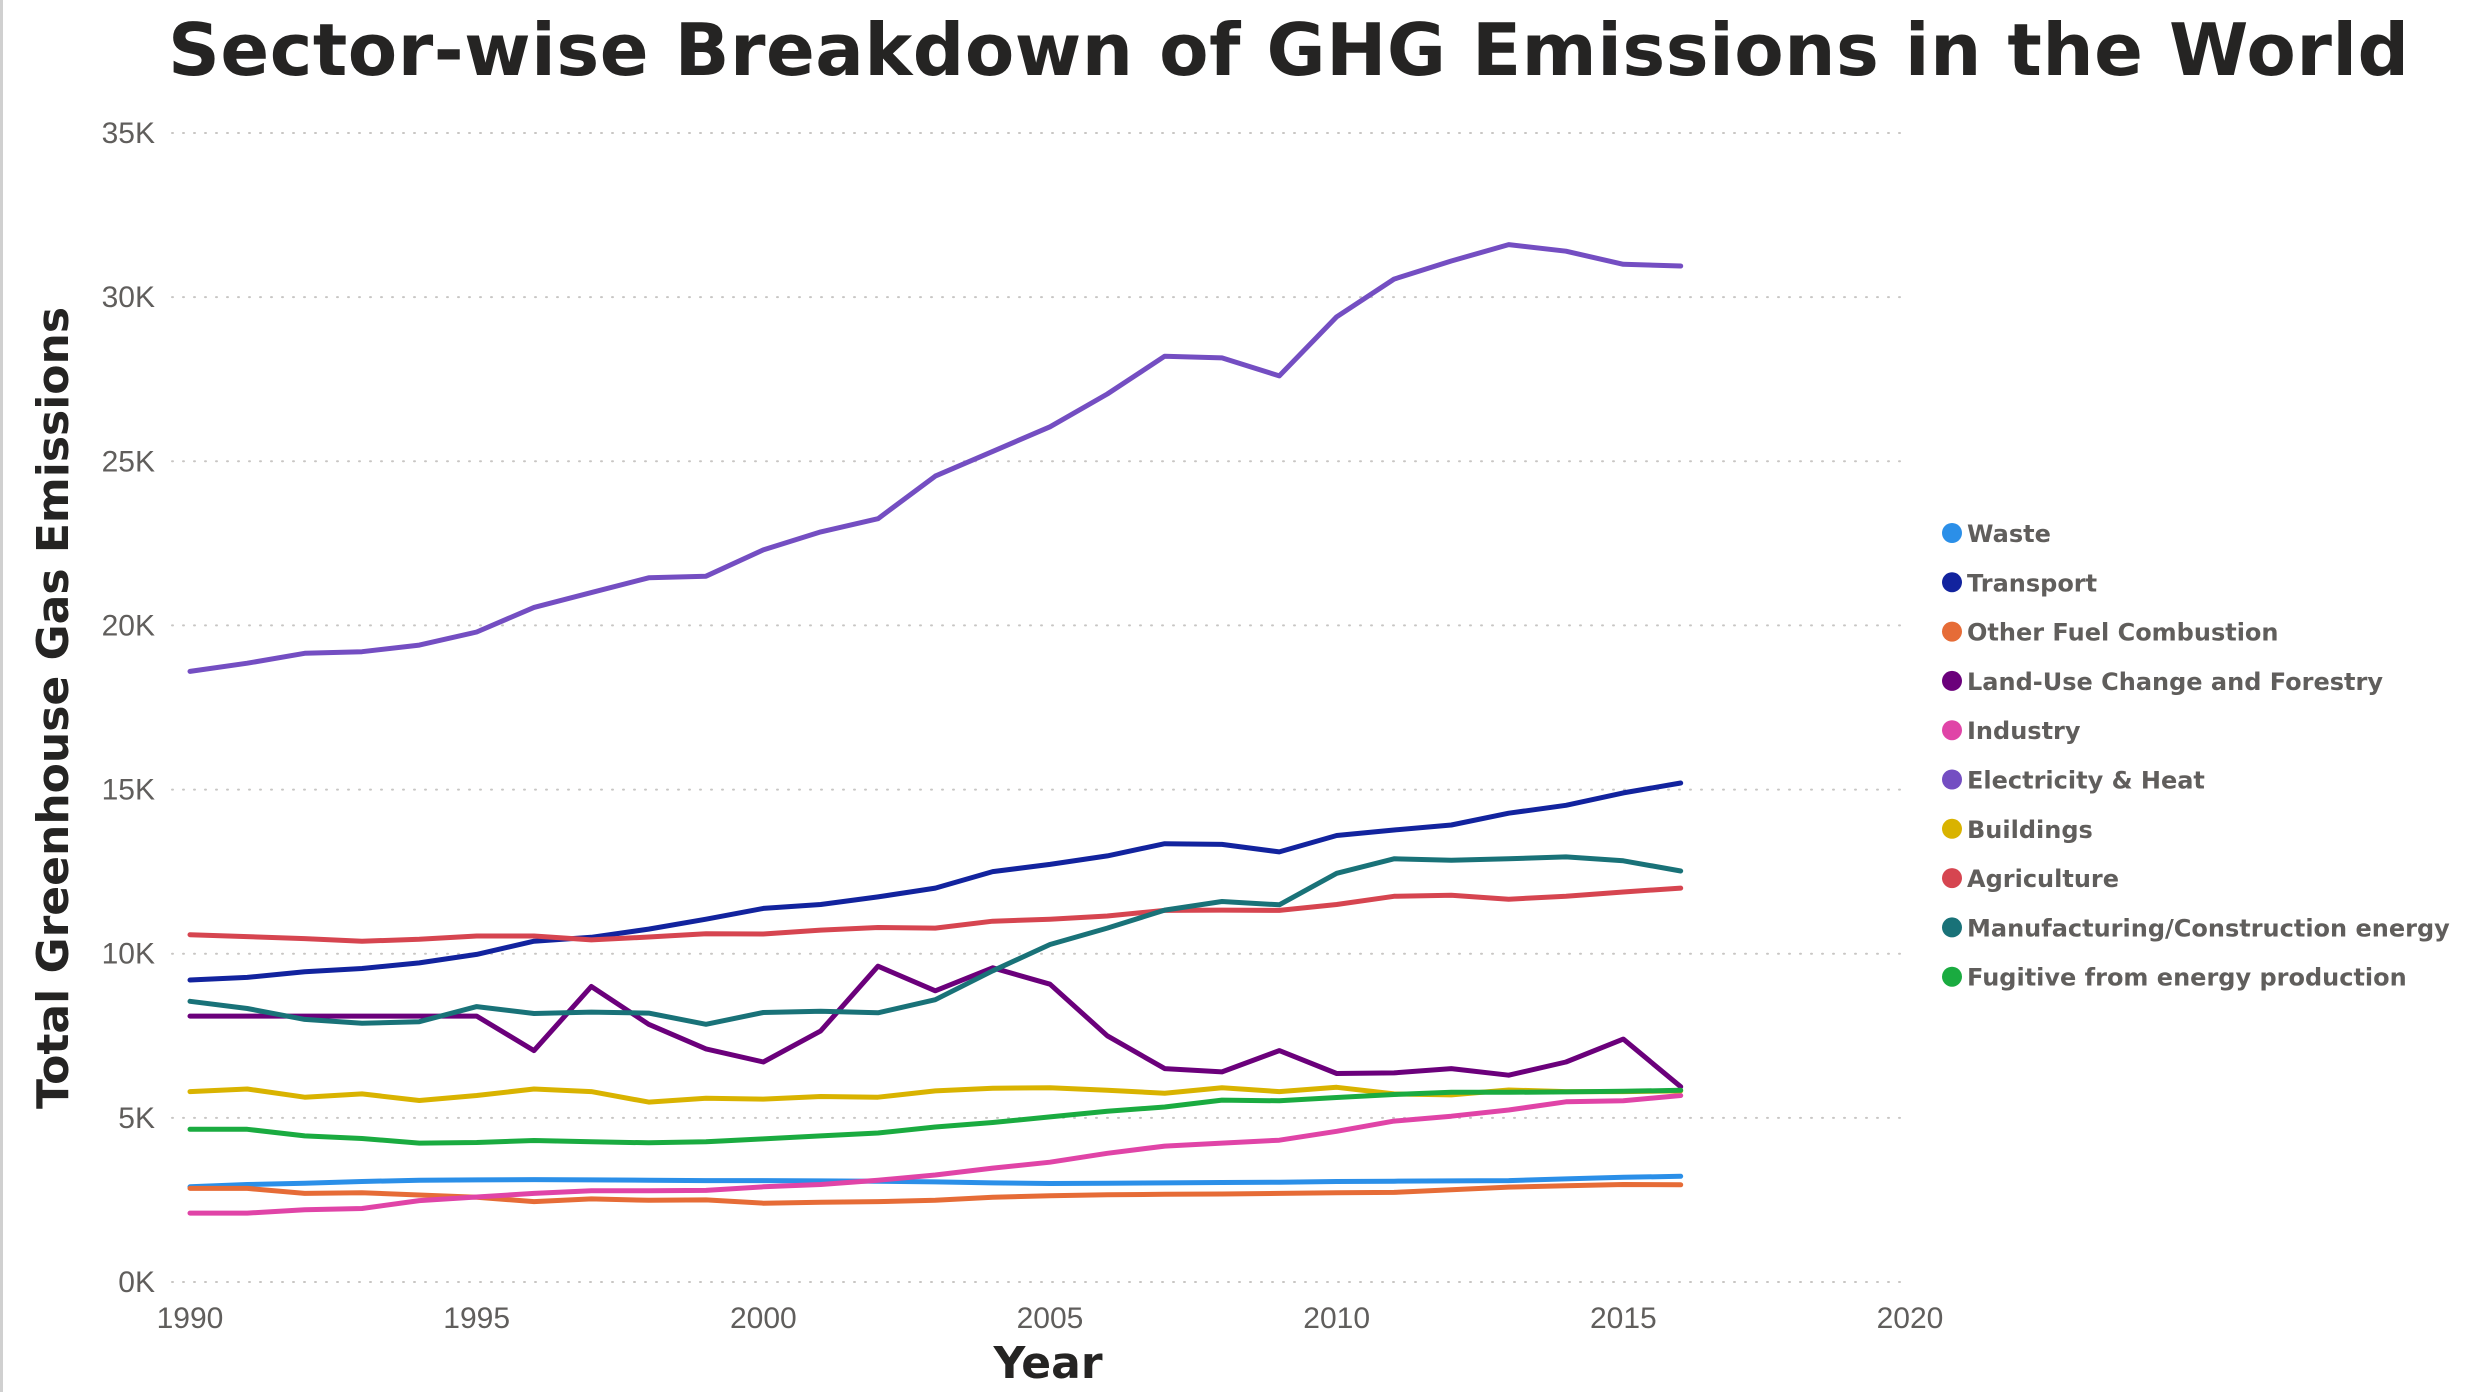 Image resolution: width=2492 pixels, height=1392 pixels. What do you see at coordinates (128, 297) in the screenshot?
I see `y-tick-label: 30K` at bounding box center [128, 297].